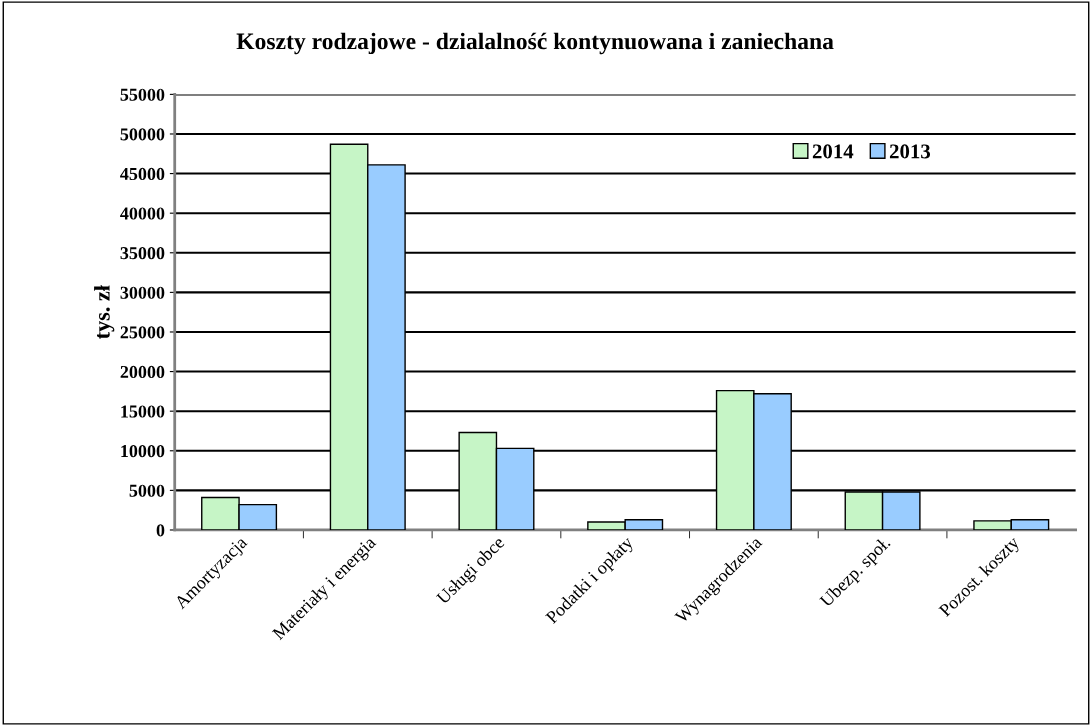 The image size is (1092, 726). Describe the element at coordinates (104, 312) in the screenshot. I see `y-axis-title: tys. zł` at that location.